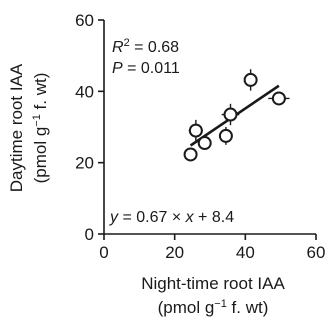 Image resolution: width=327 pixels, height=322 pixels. What do you see at coordinates (146, 68) in the screenshot?
I see `p-value-annotation: P = 0.011` at bounding box center [146, 68].